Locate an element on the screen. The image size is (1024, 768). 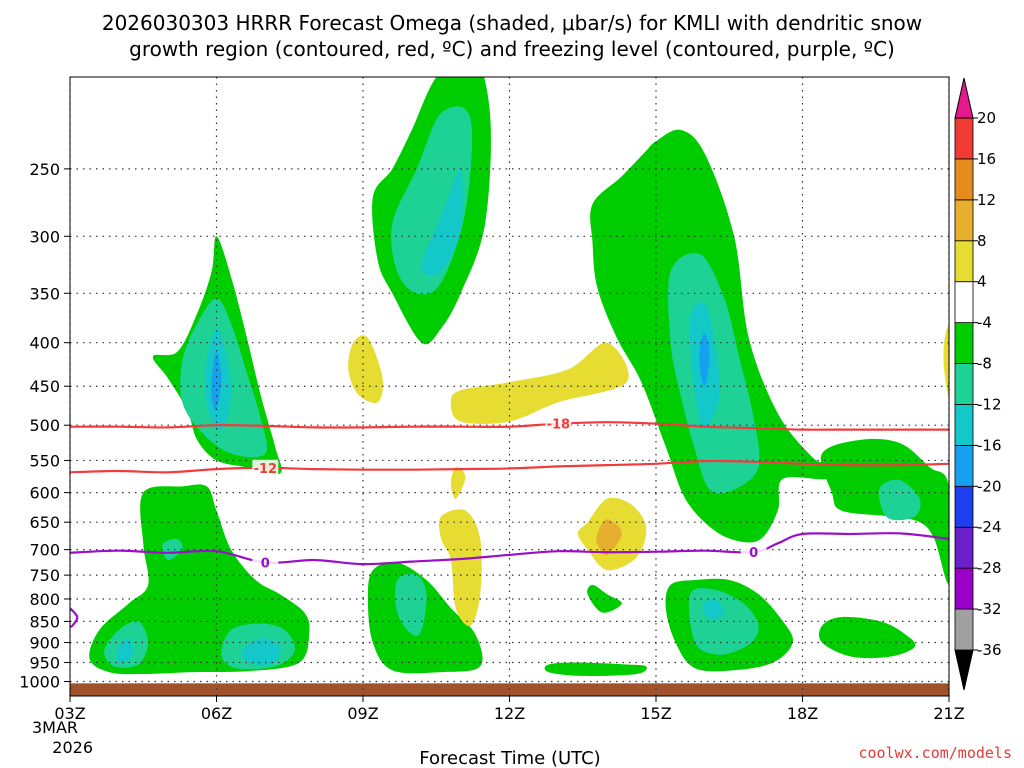
colorbar-label-4: -20 is located at coordinates (989, 486).